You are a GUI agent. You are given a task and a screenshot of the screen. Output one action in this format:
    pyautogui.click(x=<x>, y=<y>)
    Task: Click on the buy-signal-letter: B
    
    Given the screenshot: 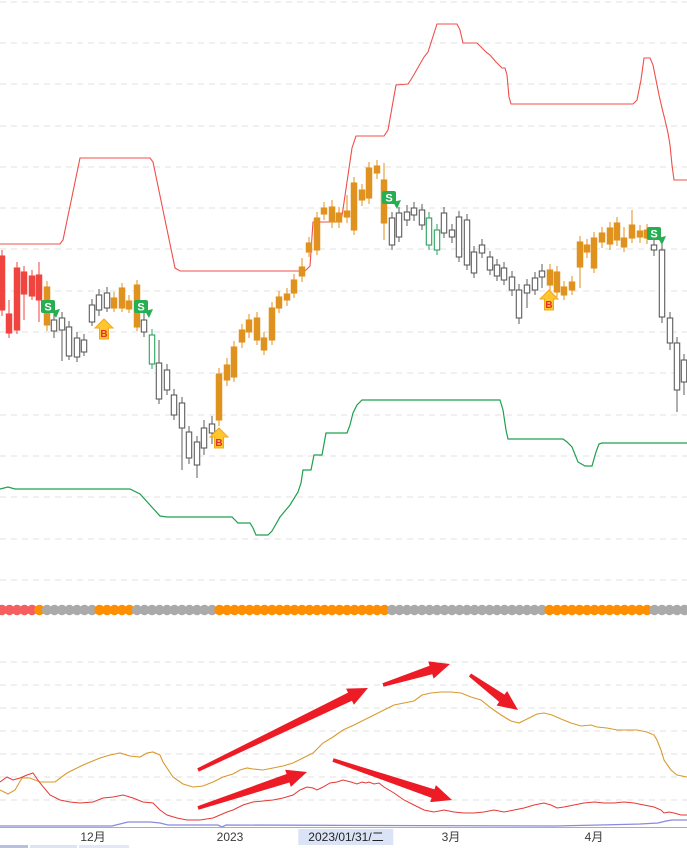 What is the action you would take?
    pyautogui.click(x=103, y=334)
    